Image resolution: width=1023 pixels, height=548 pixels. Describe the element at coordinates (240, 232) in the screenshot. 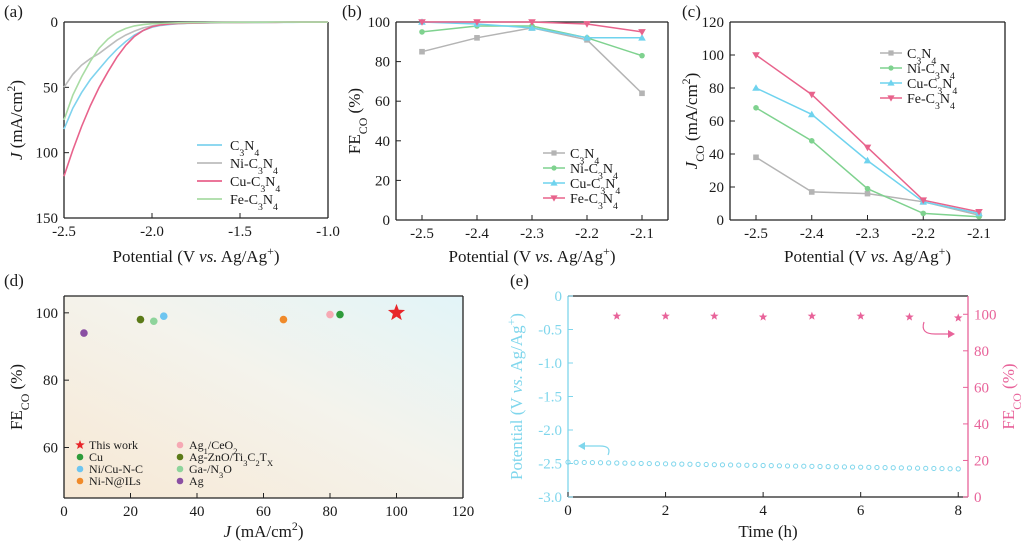

I see `panel-a-xtick-label: -1.5` at that location.